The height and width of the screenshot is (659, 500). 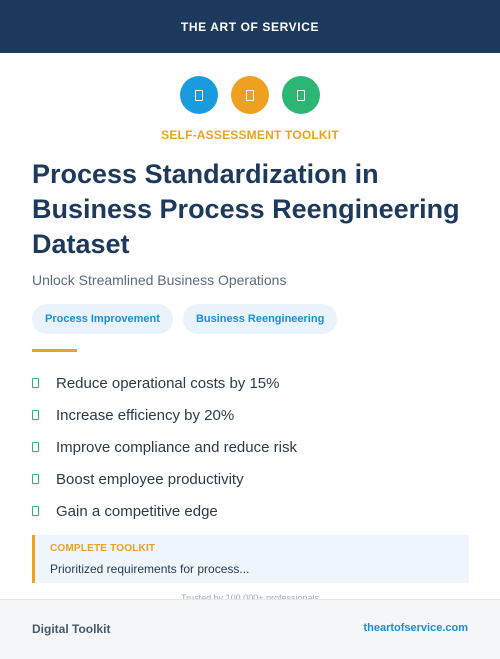 I want to click on brand-name: THE ART OF SERVICE, so click(x=250, y=26).